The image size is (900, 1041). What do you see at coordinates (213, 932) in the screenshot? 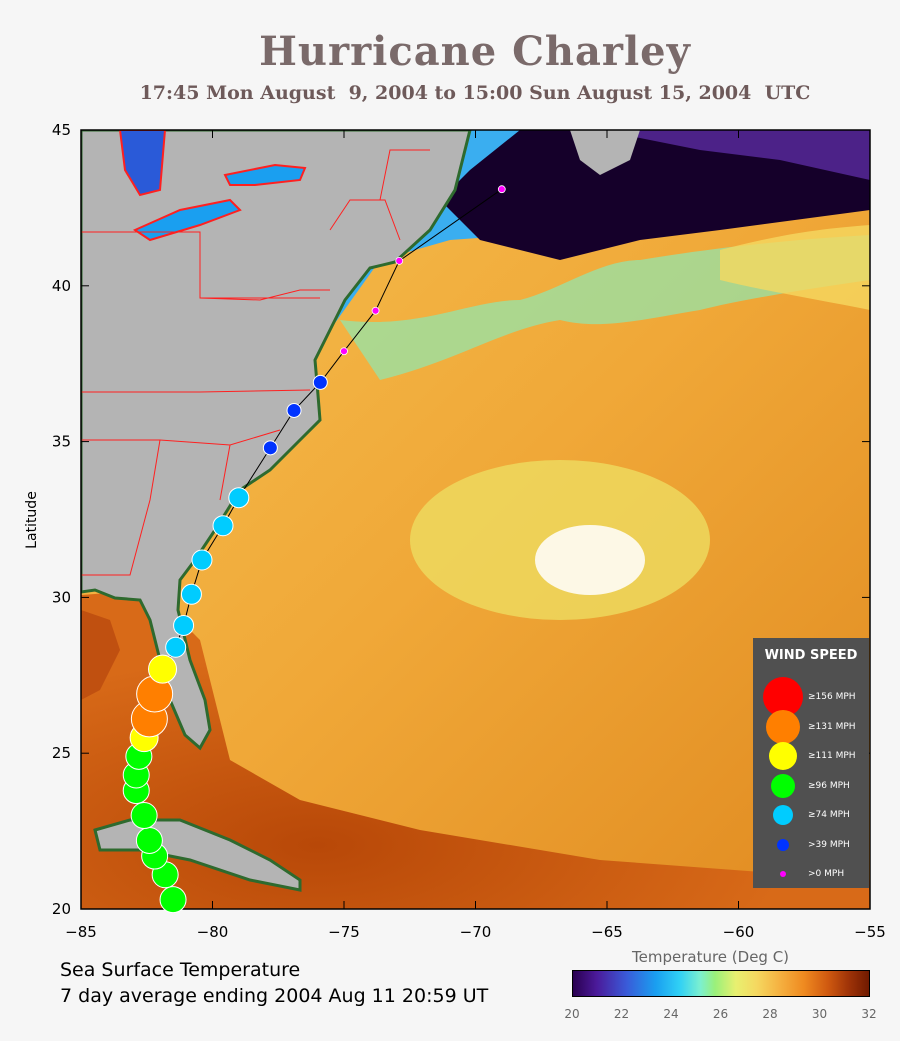
I see `lon-tick-label: −80` at bounding box center [213, 932].